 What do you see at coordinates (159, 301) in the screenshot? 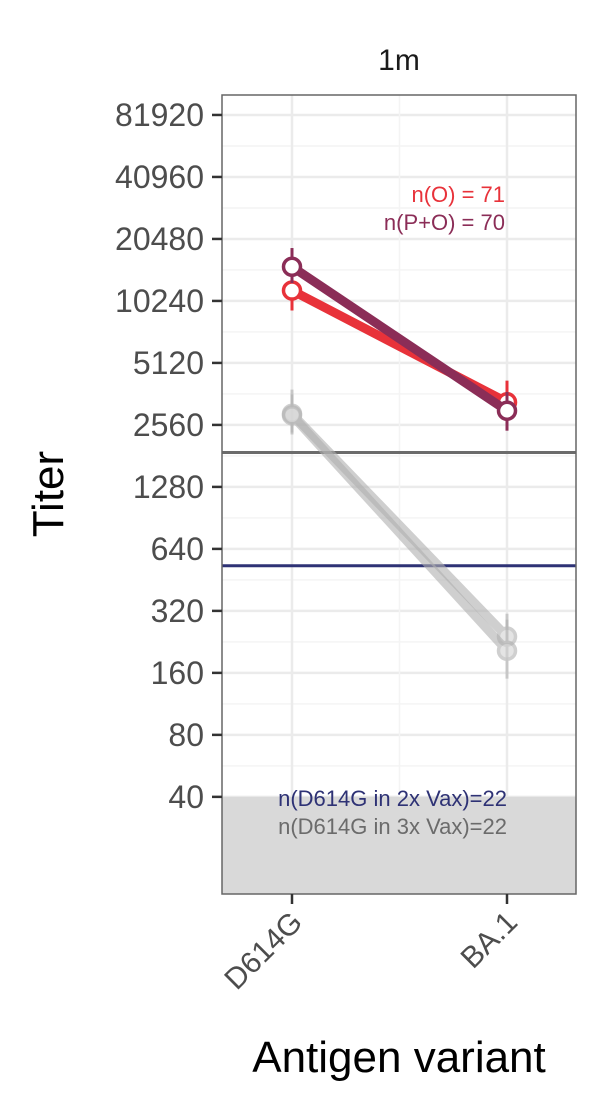
I see `y-tick-label: 10240` at bounding box center [159, 301].